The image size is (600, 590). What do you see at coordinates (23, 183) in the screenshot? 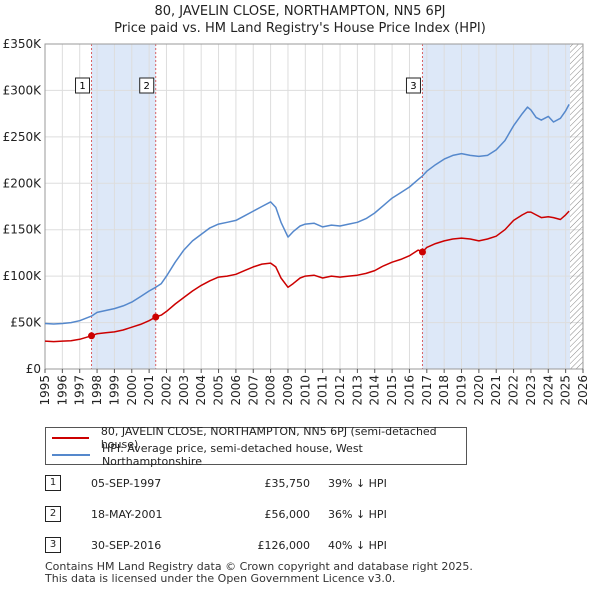
I see `y-tick-label: £200K` at bounding box center [23, 183].